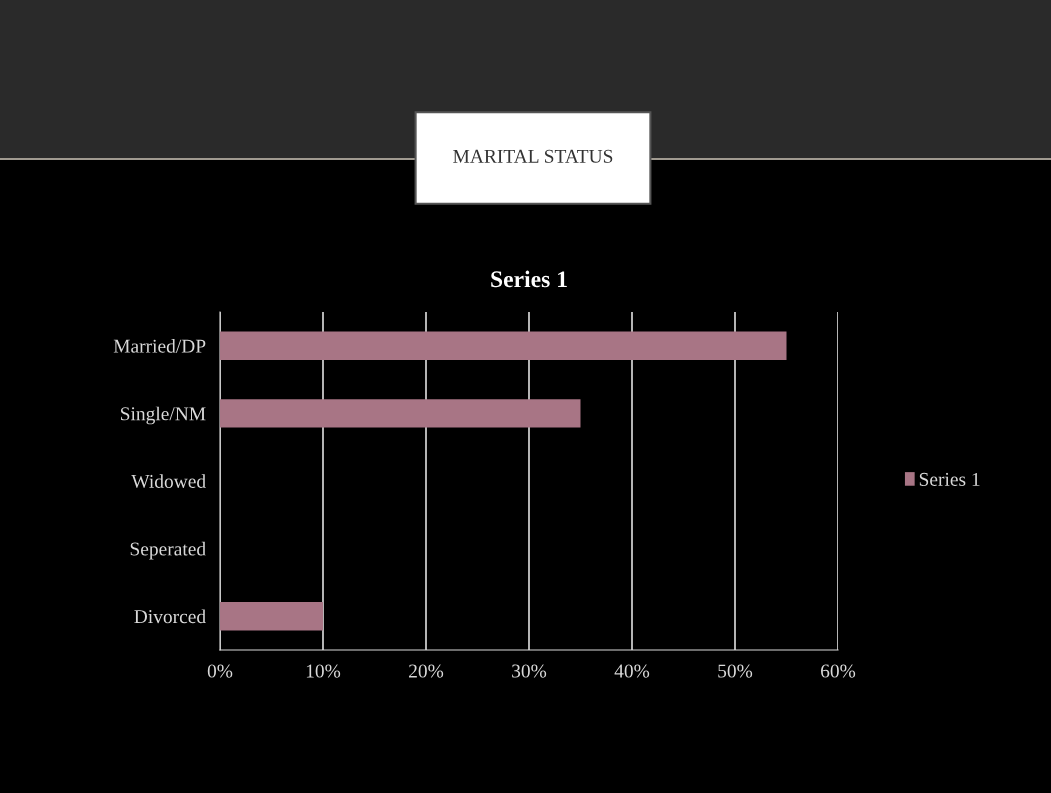  What do you see at coordinates (163, 415) in the screenshot?
I see `y-tick-label: Single/NM` at bounding box center [163, 415].